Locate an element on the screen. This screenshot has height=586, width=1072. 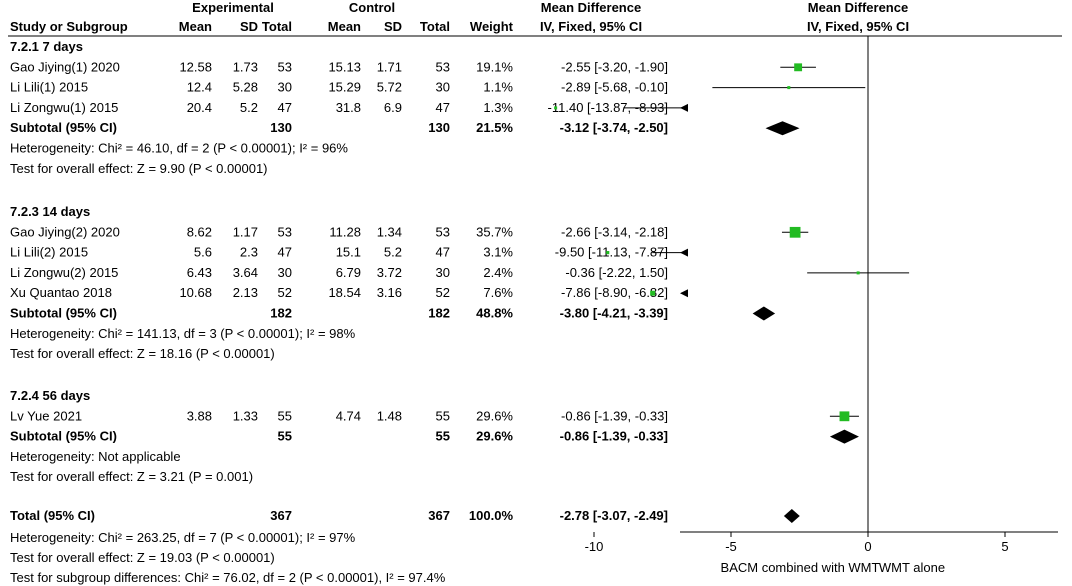
subtotal-row-weight: 48.8% is located at coordinates (494, 313).